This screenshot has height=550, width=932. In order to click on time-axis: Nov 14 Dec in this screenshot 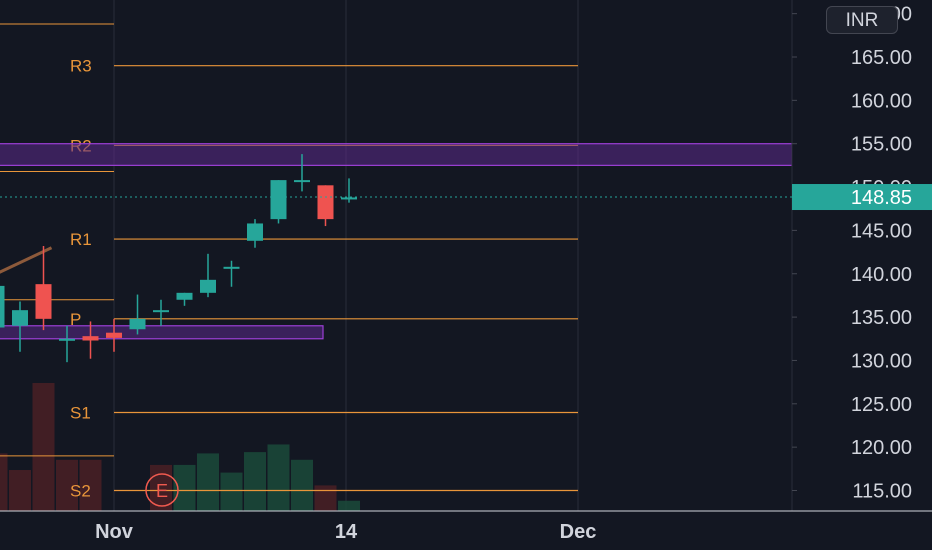, I will do `click(466, 526)`.